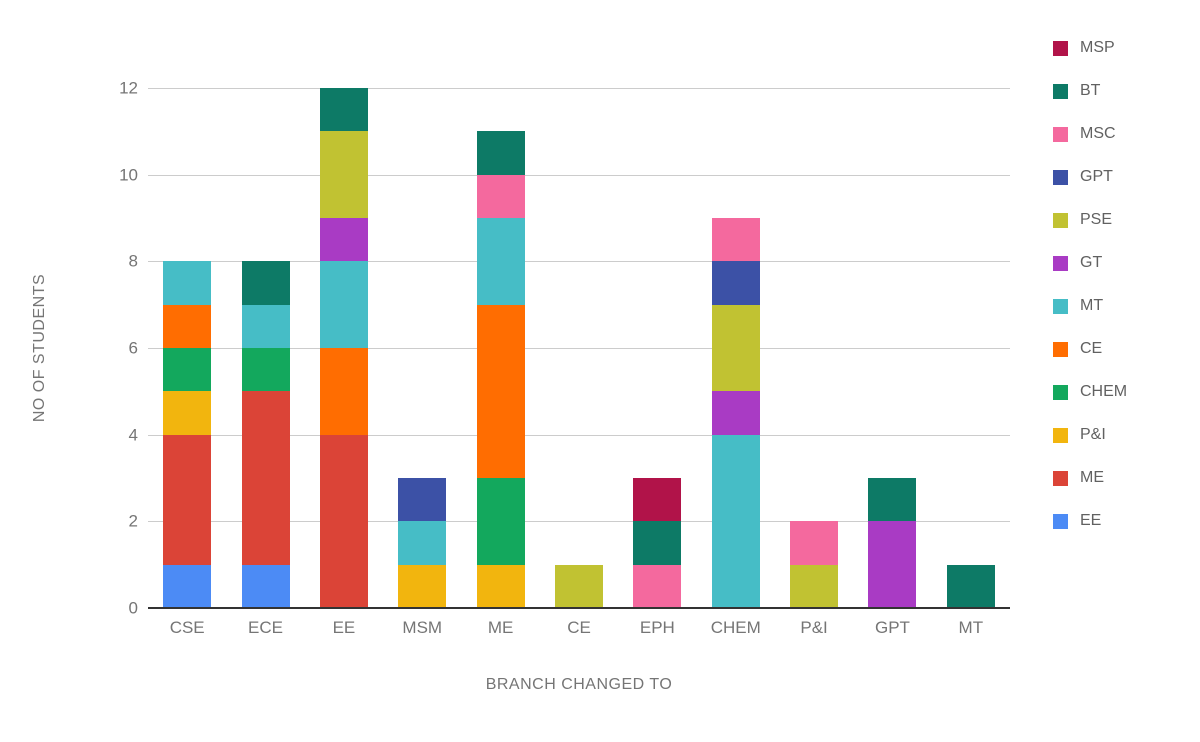 The width and height of the screenshot is (1200, 742). What do you see at coordinates (500, 627) in the screenshot?
I see `x-tick-label: ME` at bounding box center [500, 627].